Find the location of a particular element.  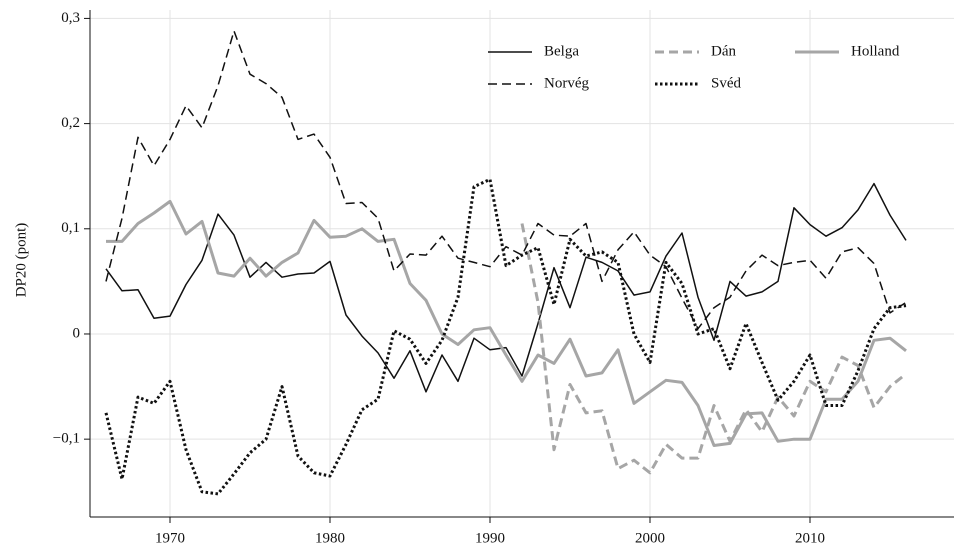

x-tick-label: 1990 is located at coordinates (490, 538).